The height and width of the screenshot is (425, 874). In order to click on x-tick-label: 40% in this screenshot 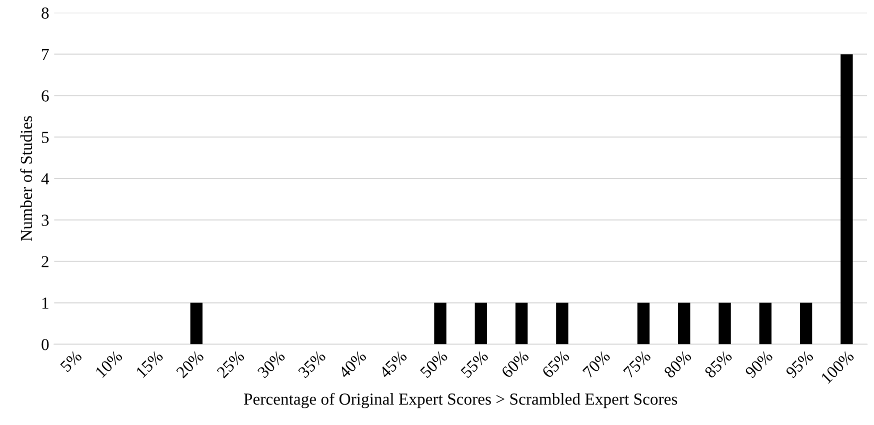, I will do `click(352, 364)`.